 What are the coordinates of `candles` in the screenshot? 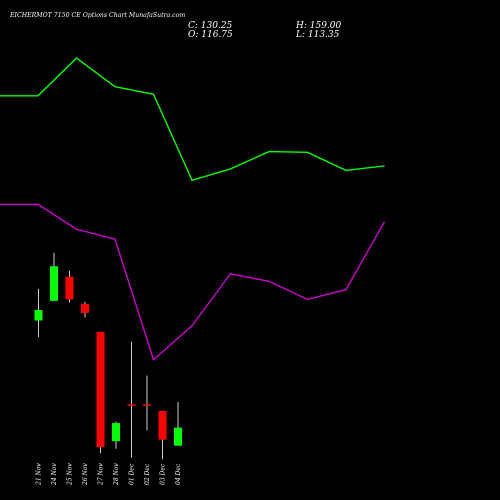 It's located at (108, 356).